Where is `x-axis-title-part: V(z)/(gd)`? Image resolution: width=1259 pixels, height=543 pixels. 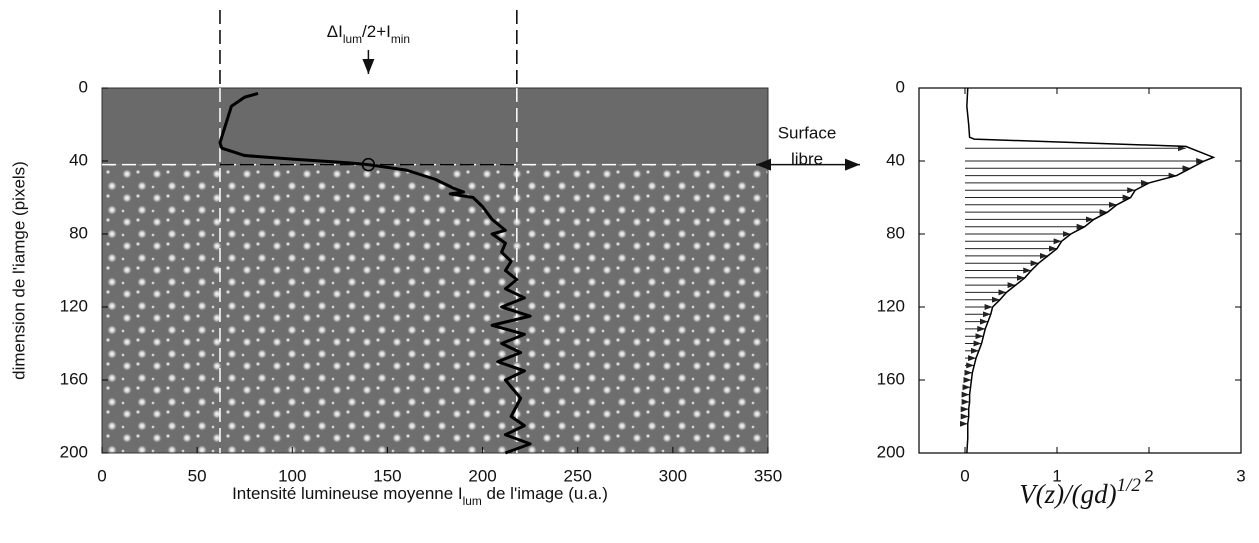
x-axis-title-part: V(z)/(gd) is located at coordinates (1067, 494).